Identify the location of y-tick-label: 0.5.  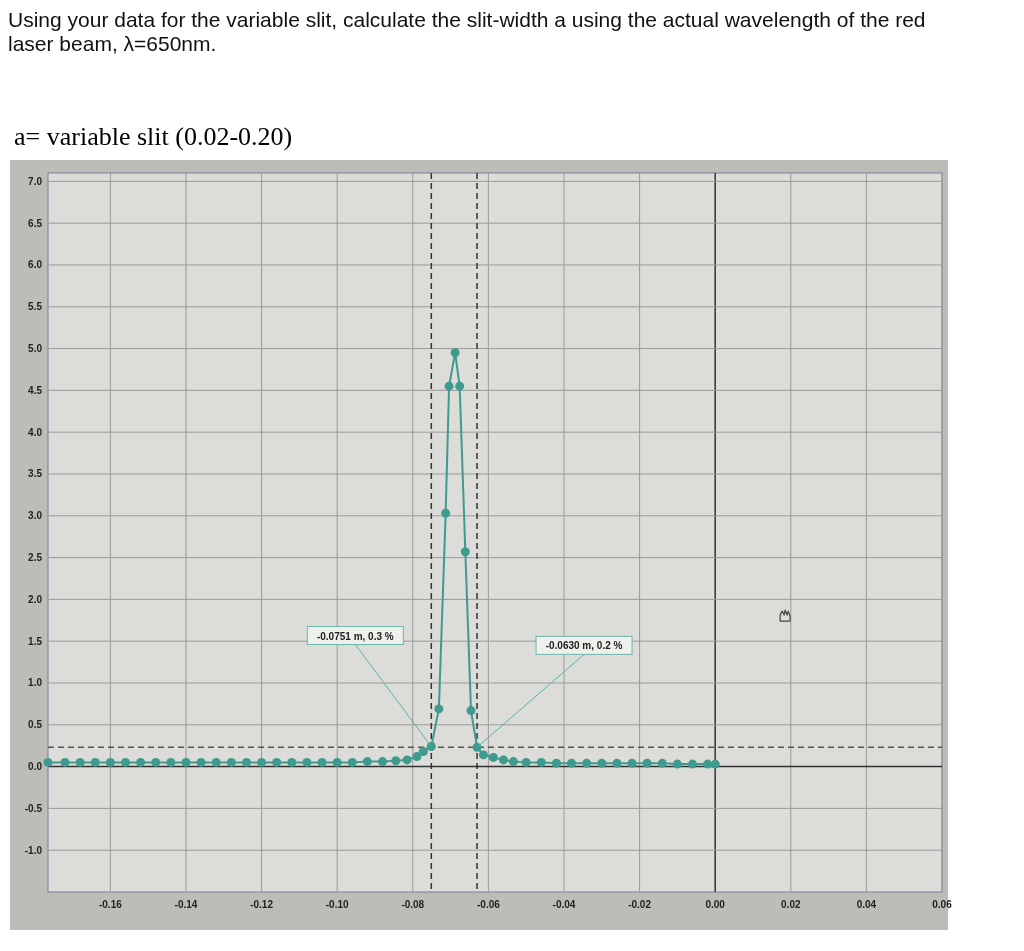
(35, 725).